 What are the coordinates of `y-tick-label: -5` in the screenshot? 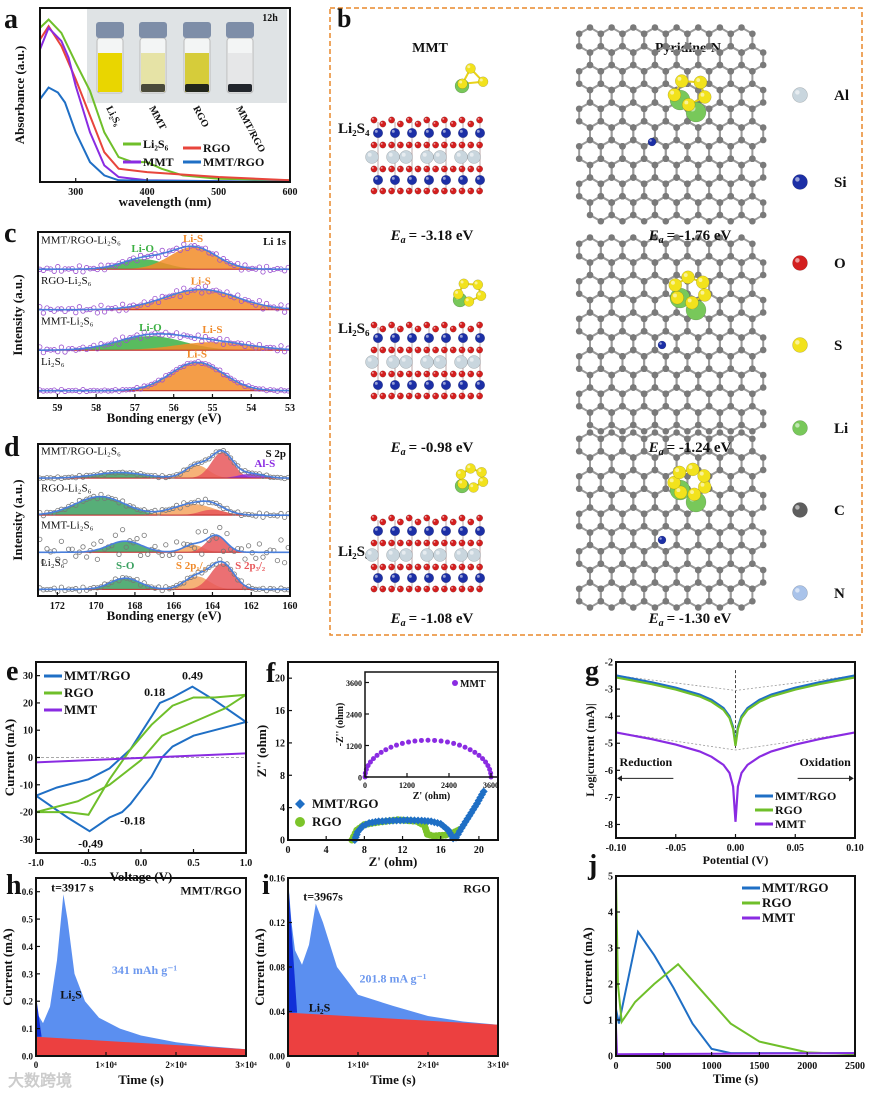 It's located at (609, 744).